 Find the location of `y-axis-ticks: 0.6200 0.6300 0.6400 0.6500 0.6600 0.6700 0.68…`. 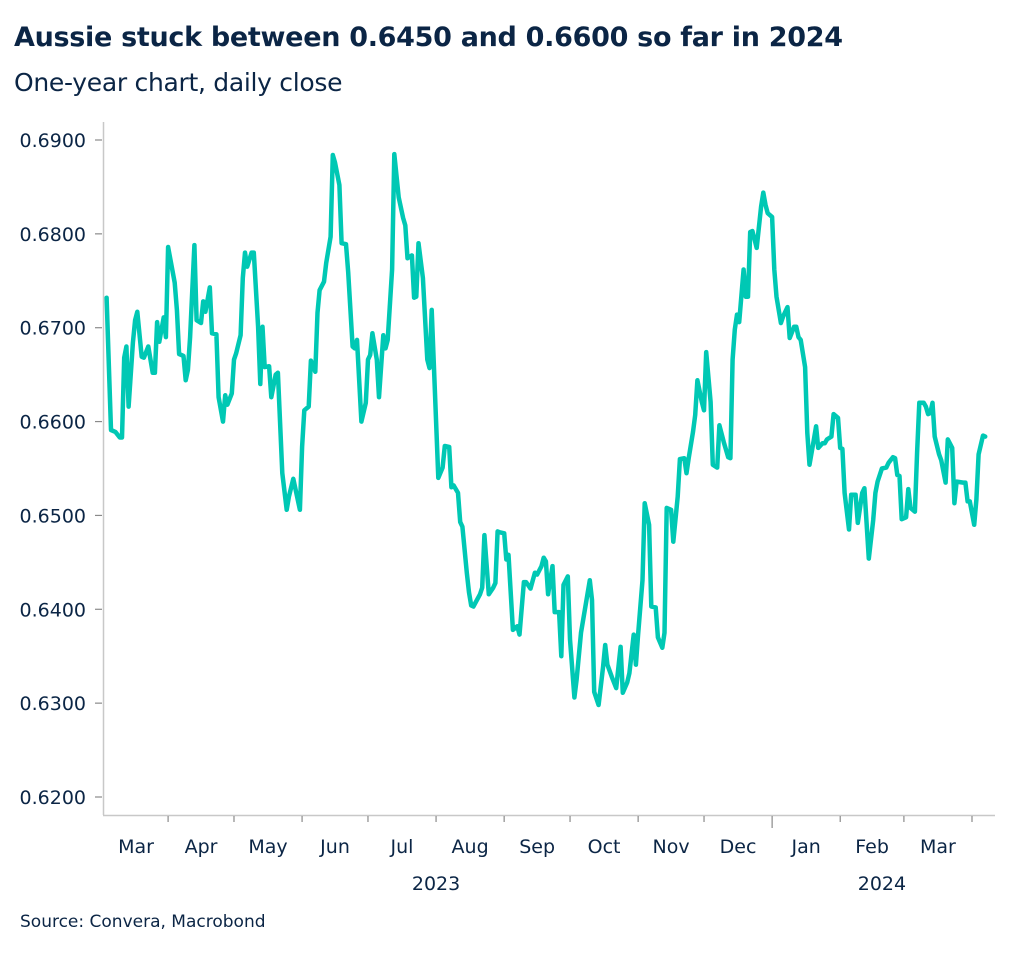

y-axis-ticks: 0.6200 0.6300 0.6400 0.6500 0.6600 0.6700 0.68… is located at coordinates (61, 469).